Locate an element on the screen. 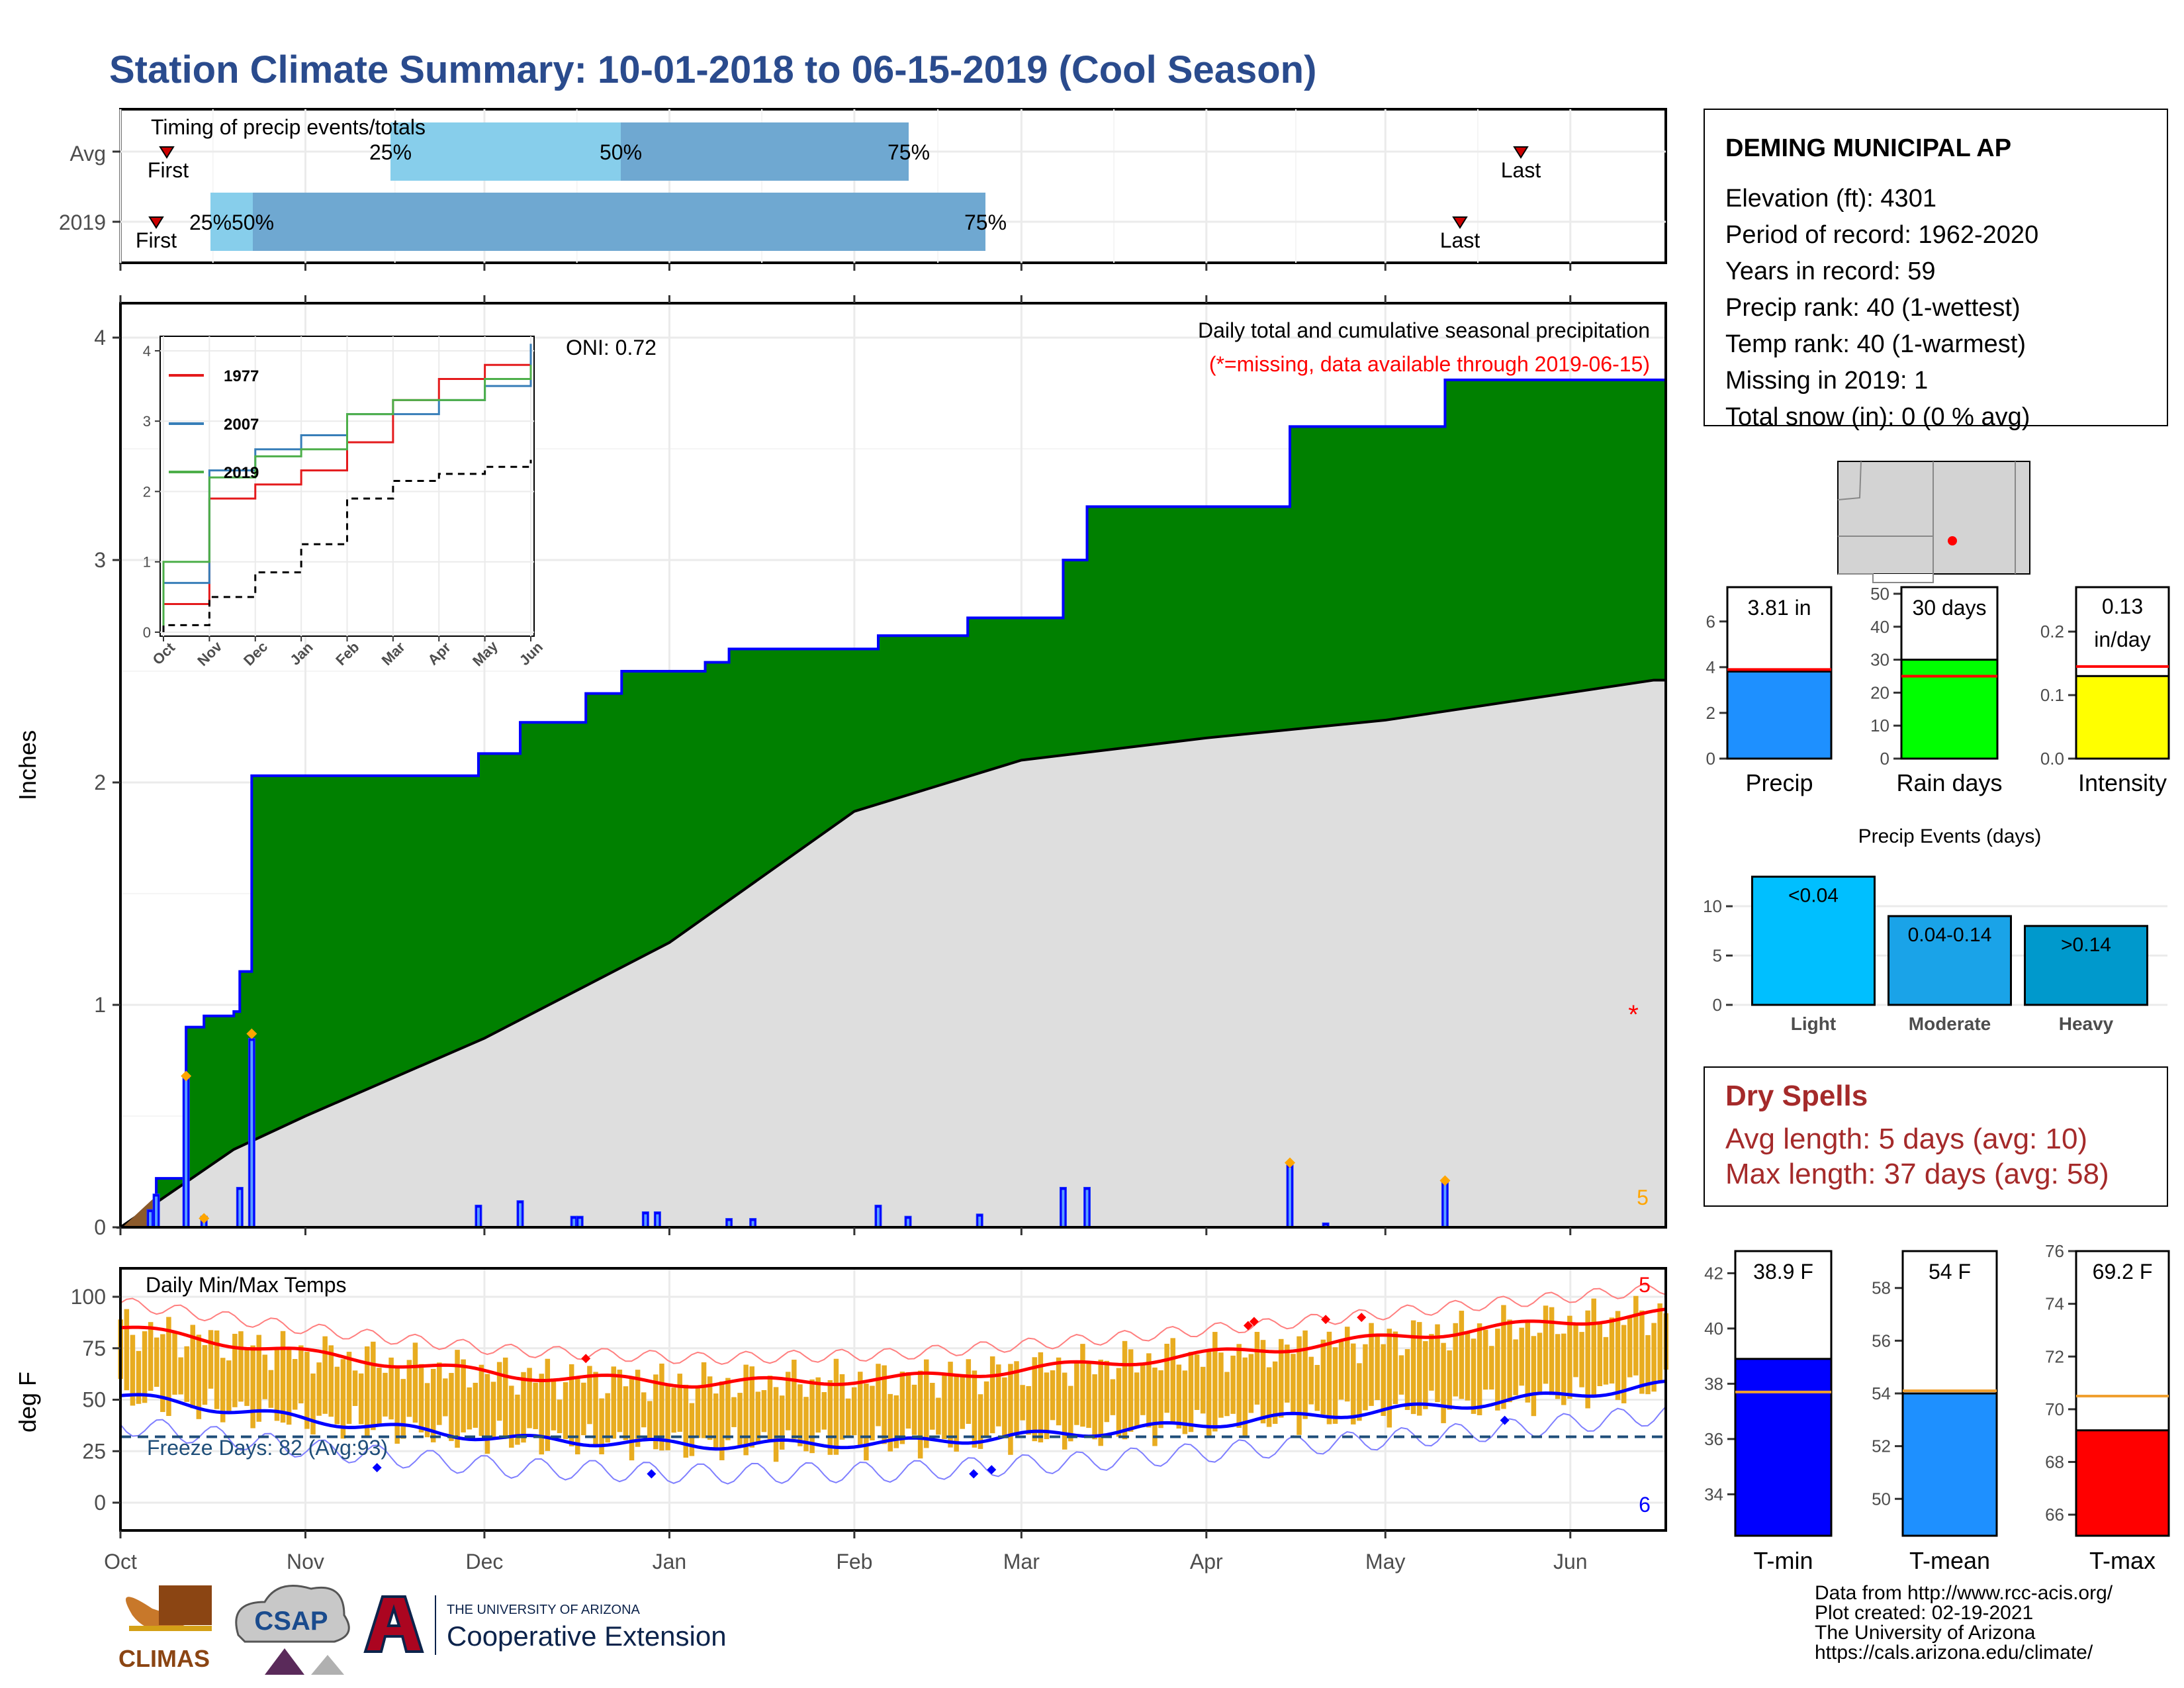 The height and width of the screenshot is (1688, 2184). temp-x-tick-label: Dec is located at coordinates (484, 1561).